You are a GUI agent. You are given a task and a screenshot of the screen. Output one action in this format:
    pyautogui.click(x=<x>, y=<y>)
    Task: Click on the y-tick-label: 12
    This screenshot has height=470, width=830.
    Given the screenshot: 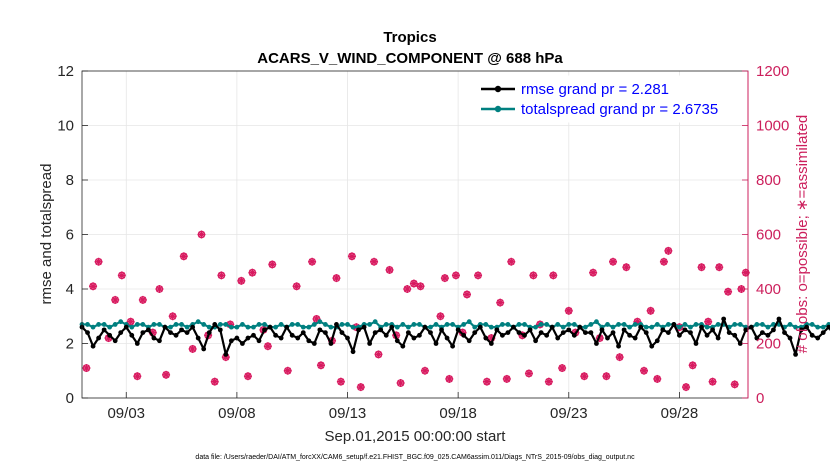 What is the action you would take?
    pyautogui.click(x=65, y=71)
    